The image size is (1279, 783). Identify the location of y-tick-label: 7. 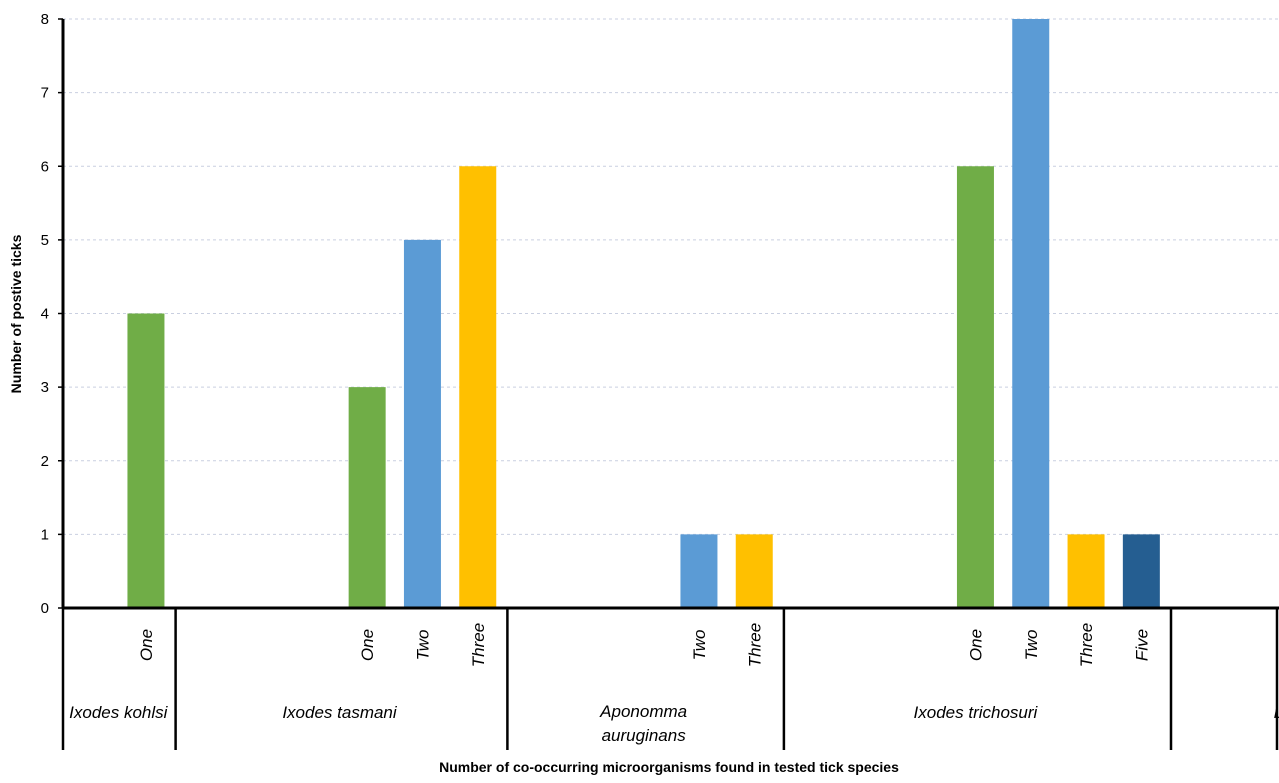
(45, 93).